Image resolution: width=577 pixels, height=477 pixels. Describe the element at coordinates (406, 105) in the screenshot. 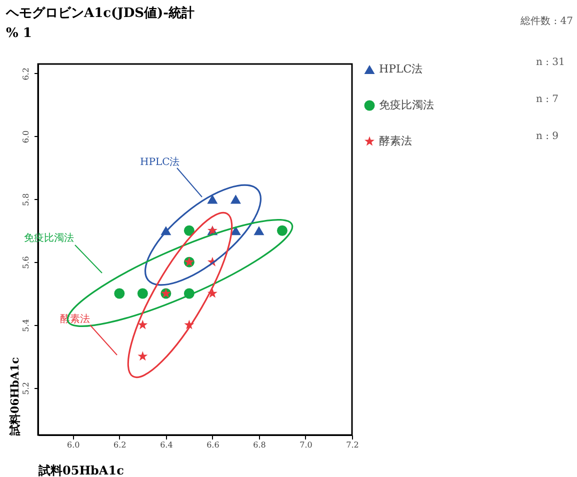

I see `legend-label: 免疫比濁法` at that location.